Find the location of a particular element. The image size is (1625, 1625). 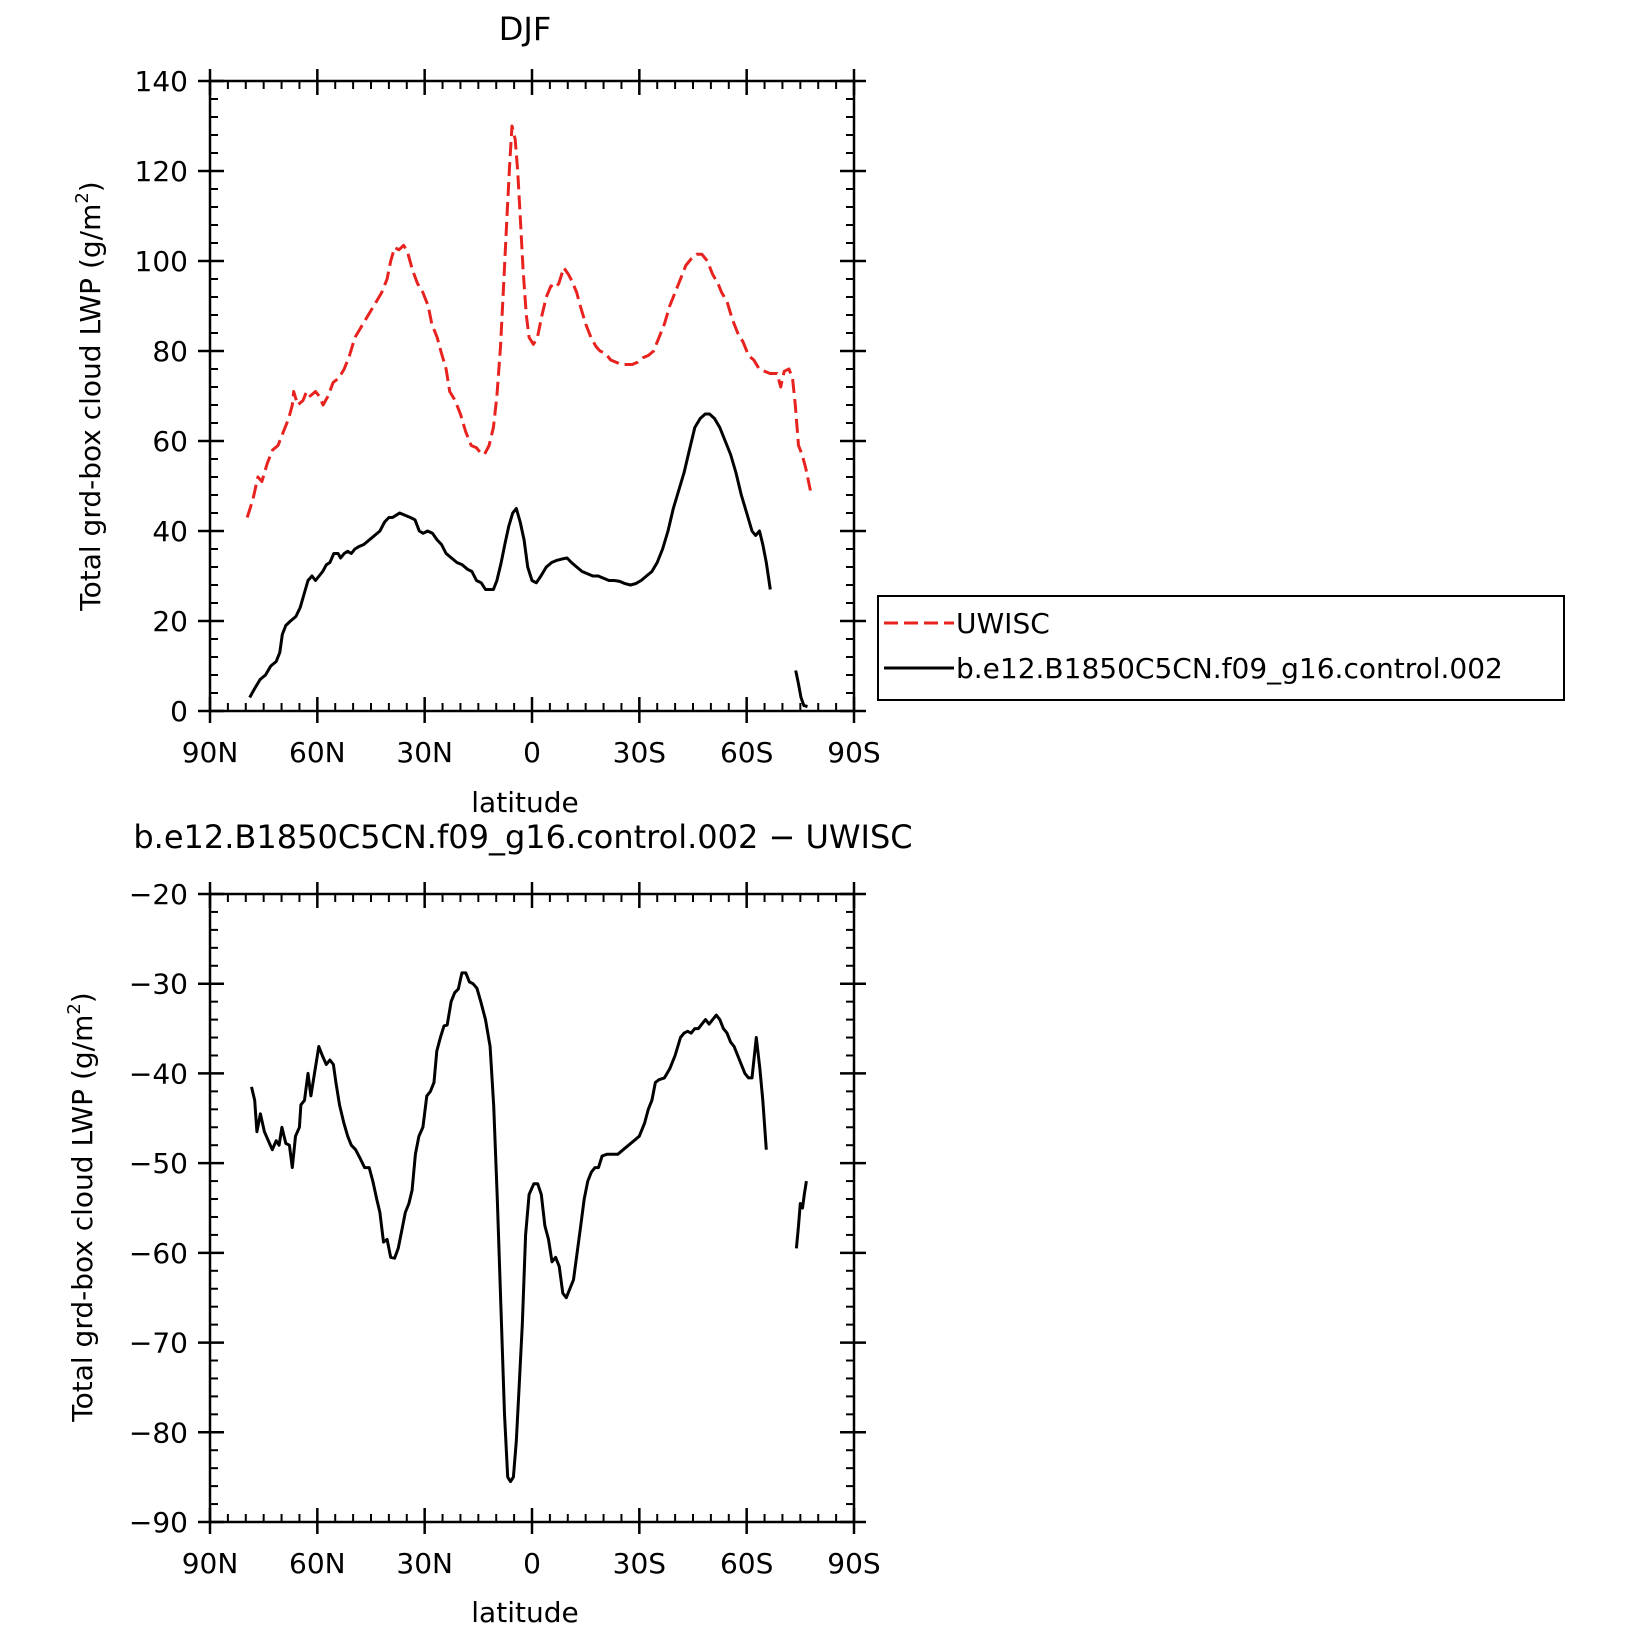

y-tick-label: 100 is located at coordinates (161, 261).